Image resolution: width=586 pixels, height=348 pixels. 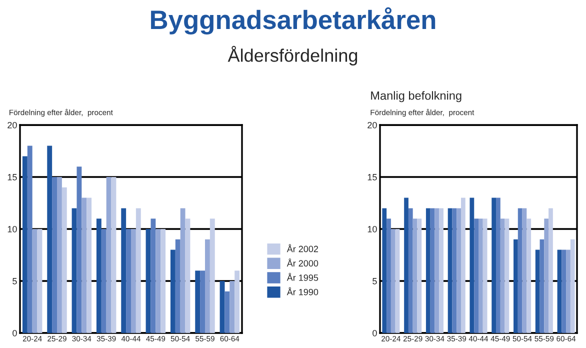 What do you see at coordinates (293, 56) in the screenshot?
I see `text: Åldersfördelning` at bounding box center [293, 56].